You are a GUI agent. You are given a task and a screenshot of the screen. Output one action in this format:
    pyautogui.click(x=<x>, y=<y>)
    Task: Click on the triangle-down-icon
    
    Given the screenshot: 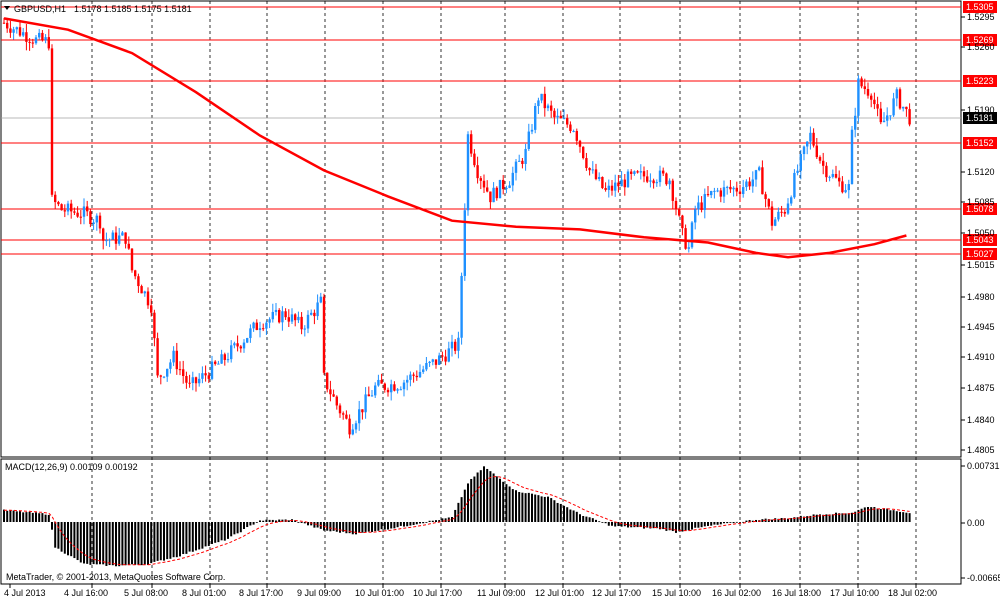 What is the action you would take?
    pyautogui.click(x=7, y=8)
    